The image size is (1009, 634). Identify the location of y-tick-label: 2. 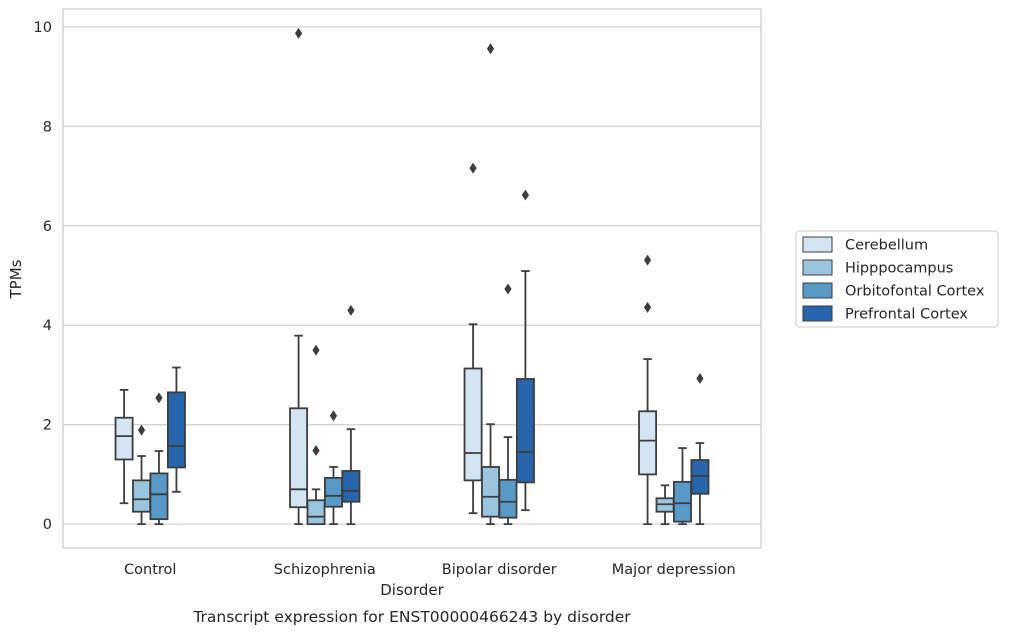
(47, 426).